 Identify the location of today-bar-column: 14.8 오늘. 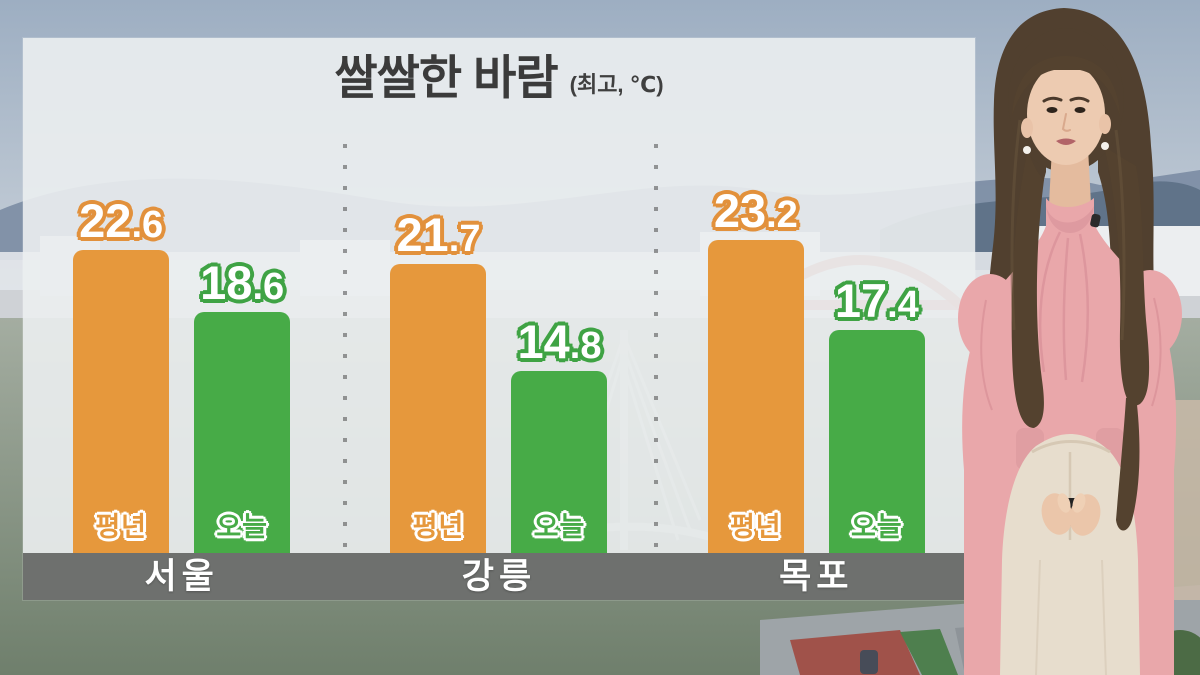
(559, 434).